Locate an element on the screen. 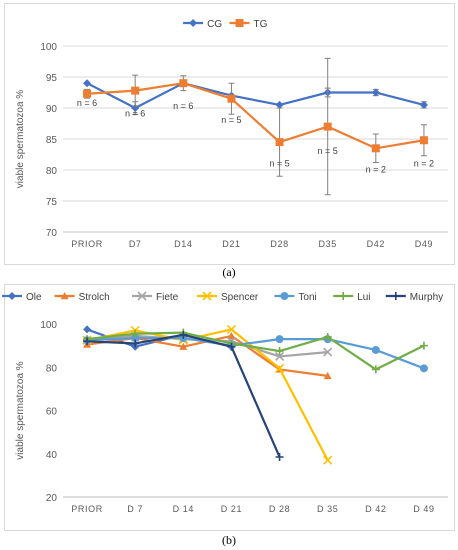  chart-a-ytick-label: 95 is located at coordinates (52, 78).